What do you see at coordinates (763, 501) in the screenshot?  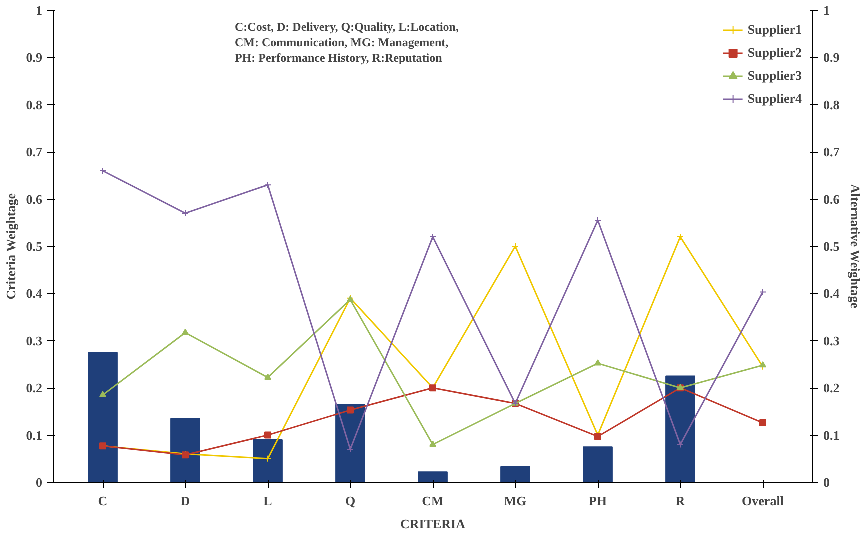 I see `x-tick-label: Overall` at bounding box center [763, 501].